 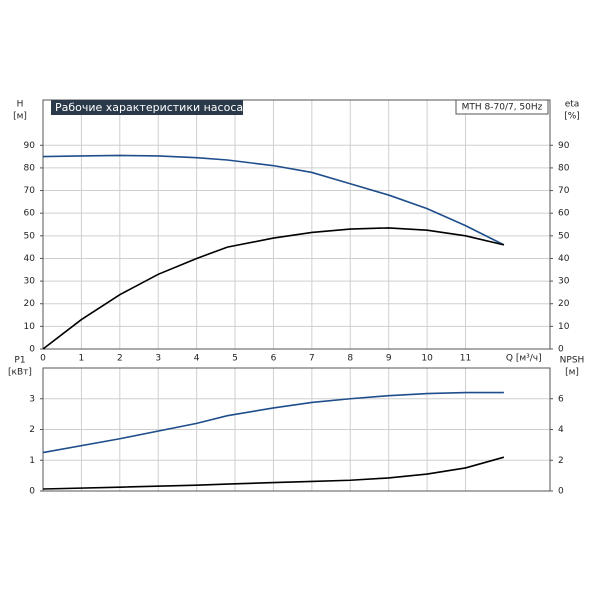 What do you see at coordinates (564, 304) in the screenshot?
I see `y2-tick-label: 20` at bounding box center [564, 304].